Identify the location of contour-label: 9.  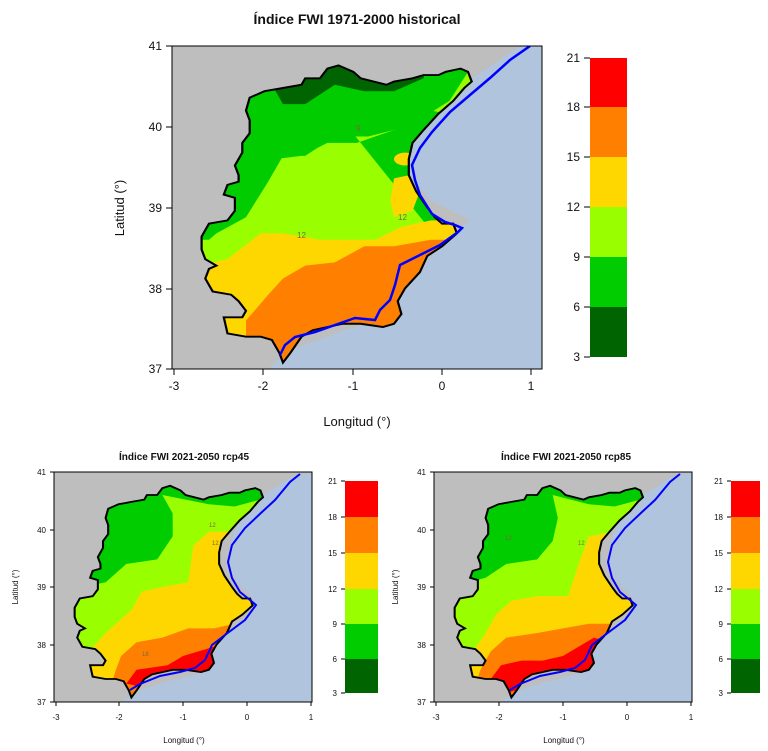
(358, 128).